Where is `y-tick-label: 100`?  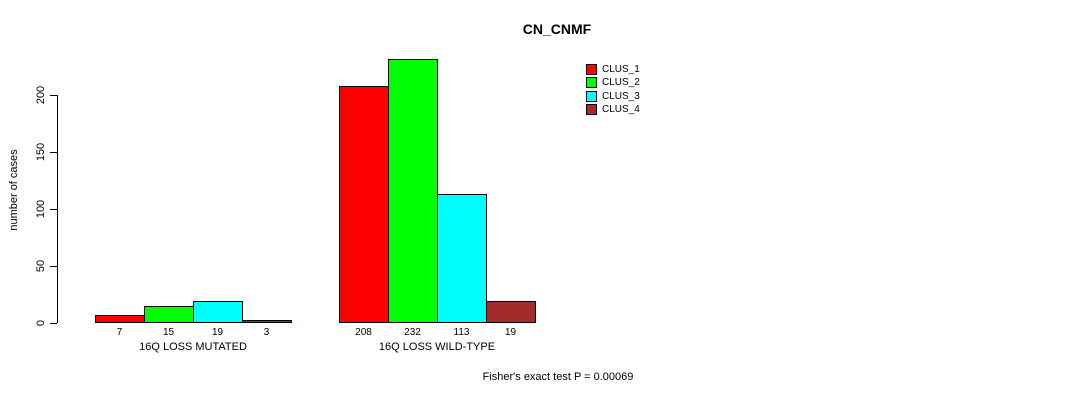 y-tick-label: 100 is located at coordinates (41, 209).